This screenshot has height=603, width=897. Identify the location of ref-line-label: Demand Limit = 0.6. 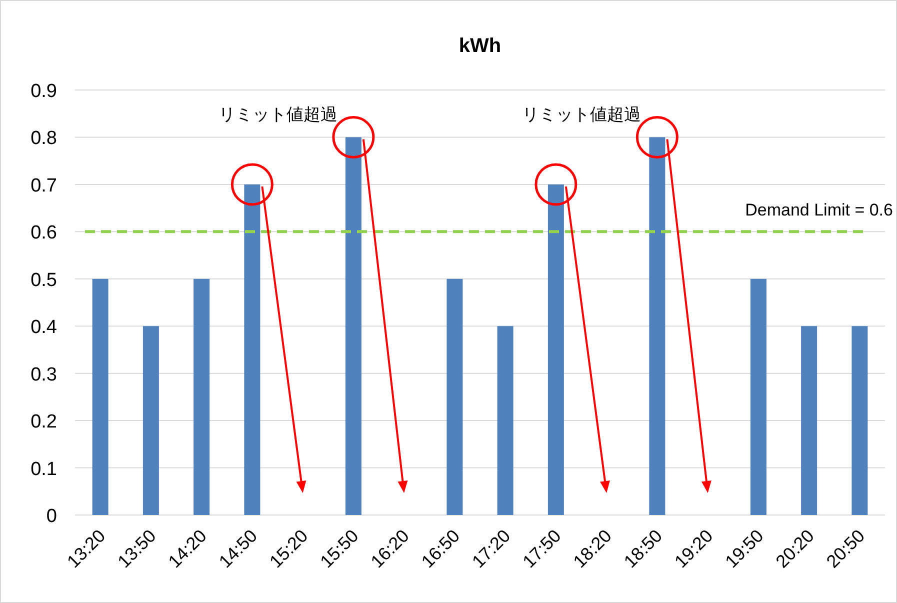
(819, 210).